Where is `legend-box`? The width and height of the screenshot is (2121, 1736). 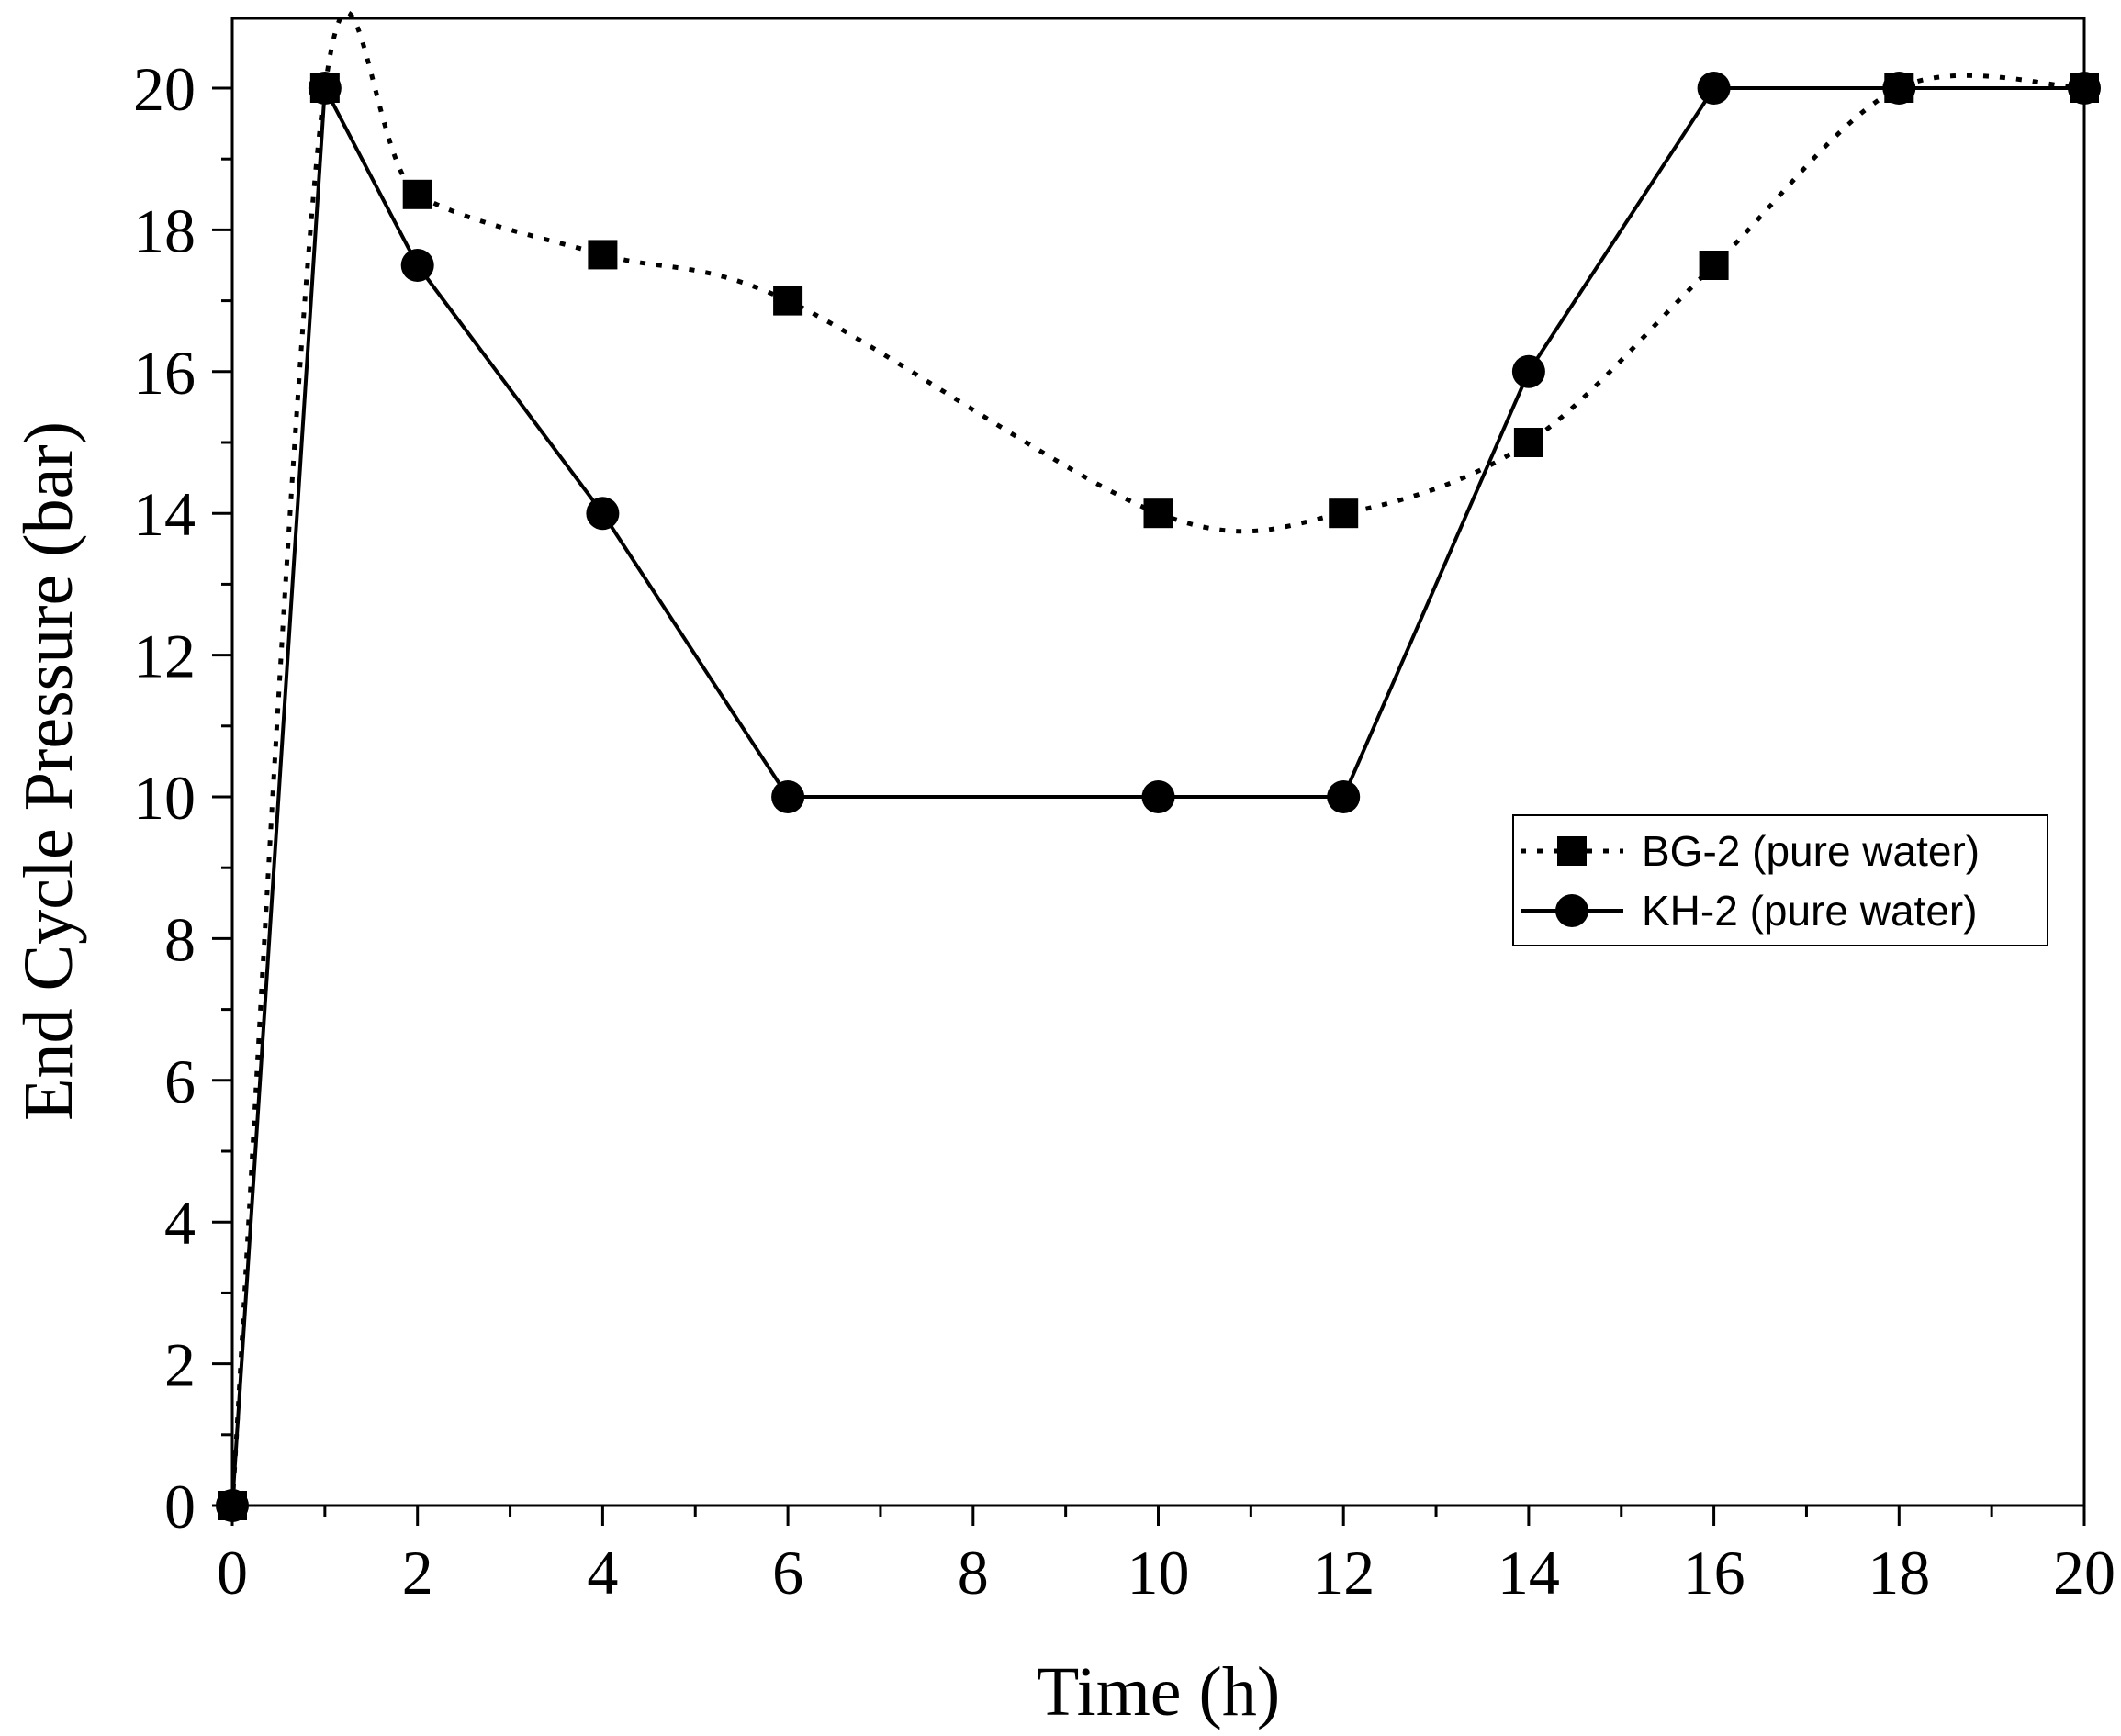 legend-box is located at coordinates (1780, 880).